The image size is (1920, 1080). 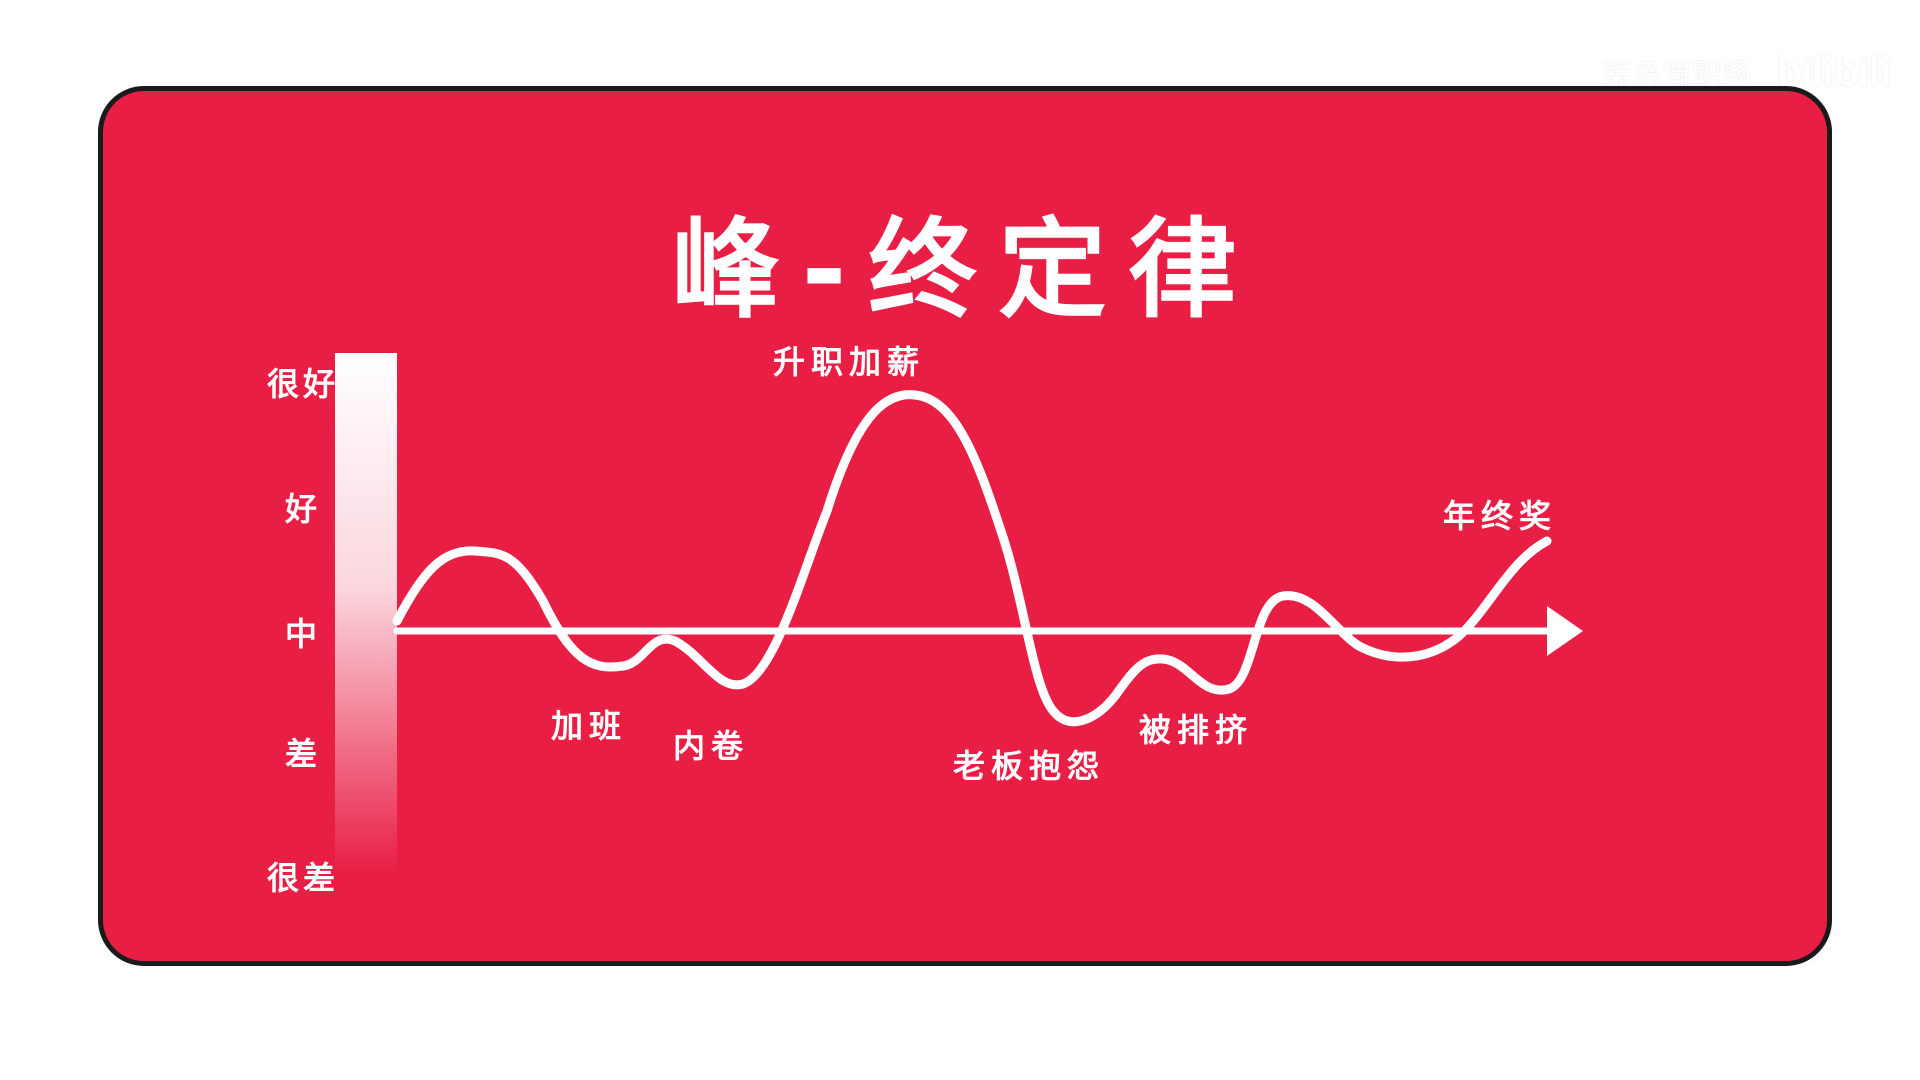 What do you see at coordinates (302, 384) in the screenshot?
I see `y-level-very-good: 很好` at bounding box center [302, 384].